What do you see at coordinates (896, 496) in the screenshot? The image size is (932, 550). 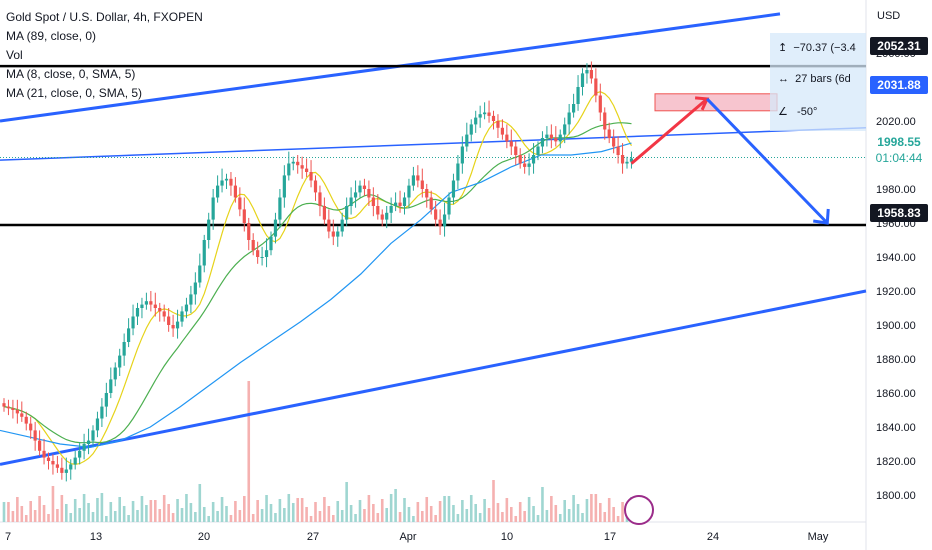 I see `price-tick-label: 1800.00` at bounding box center [896, 496].